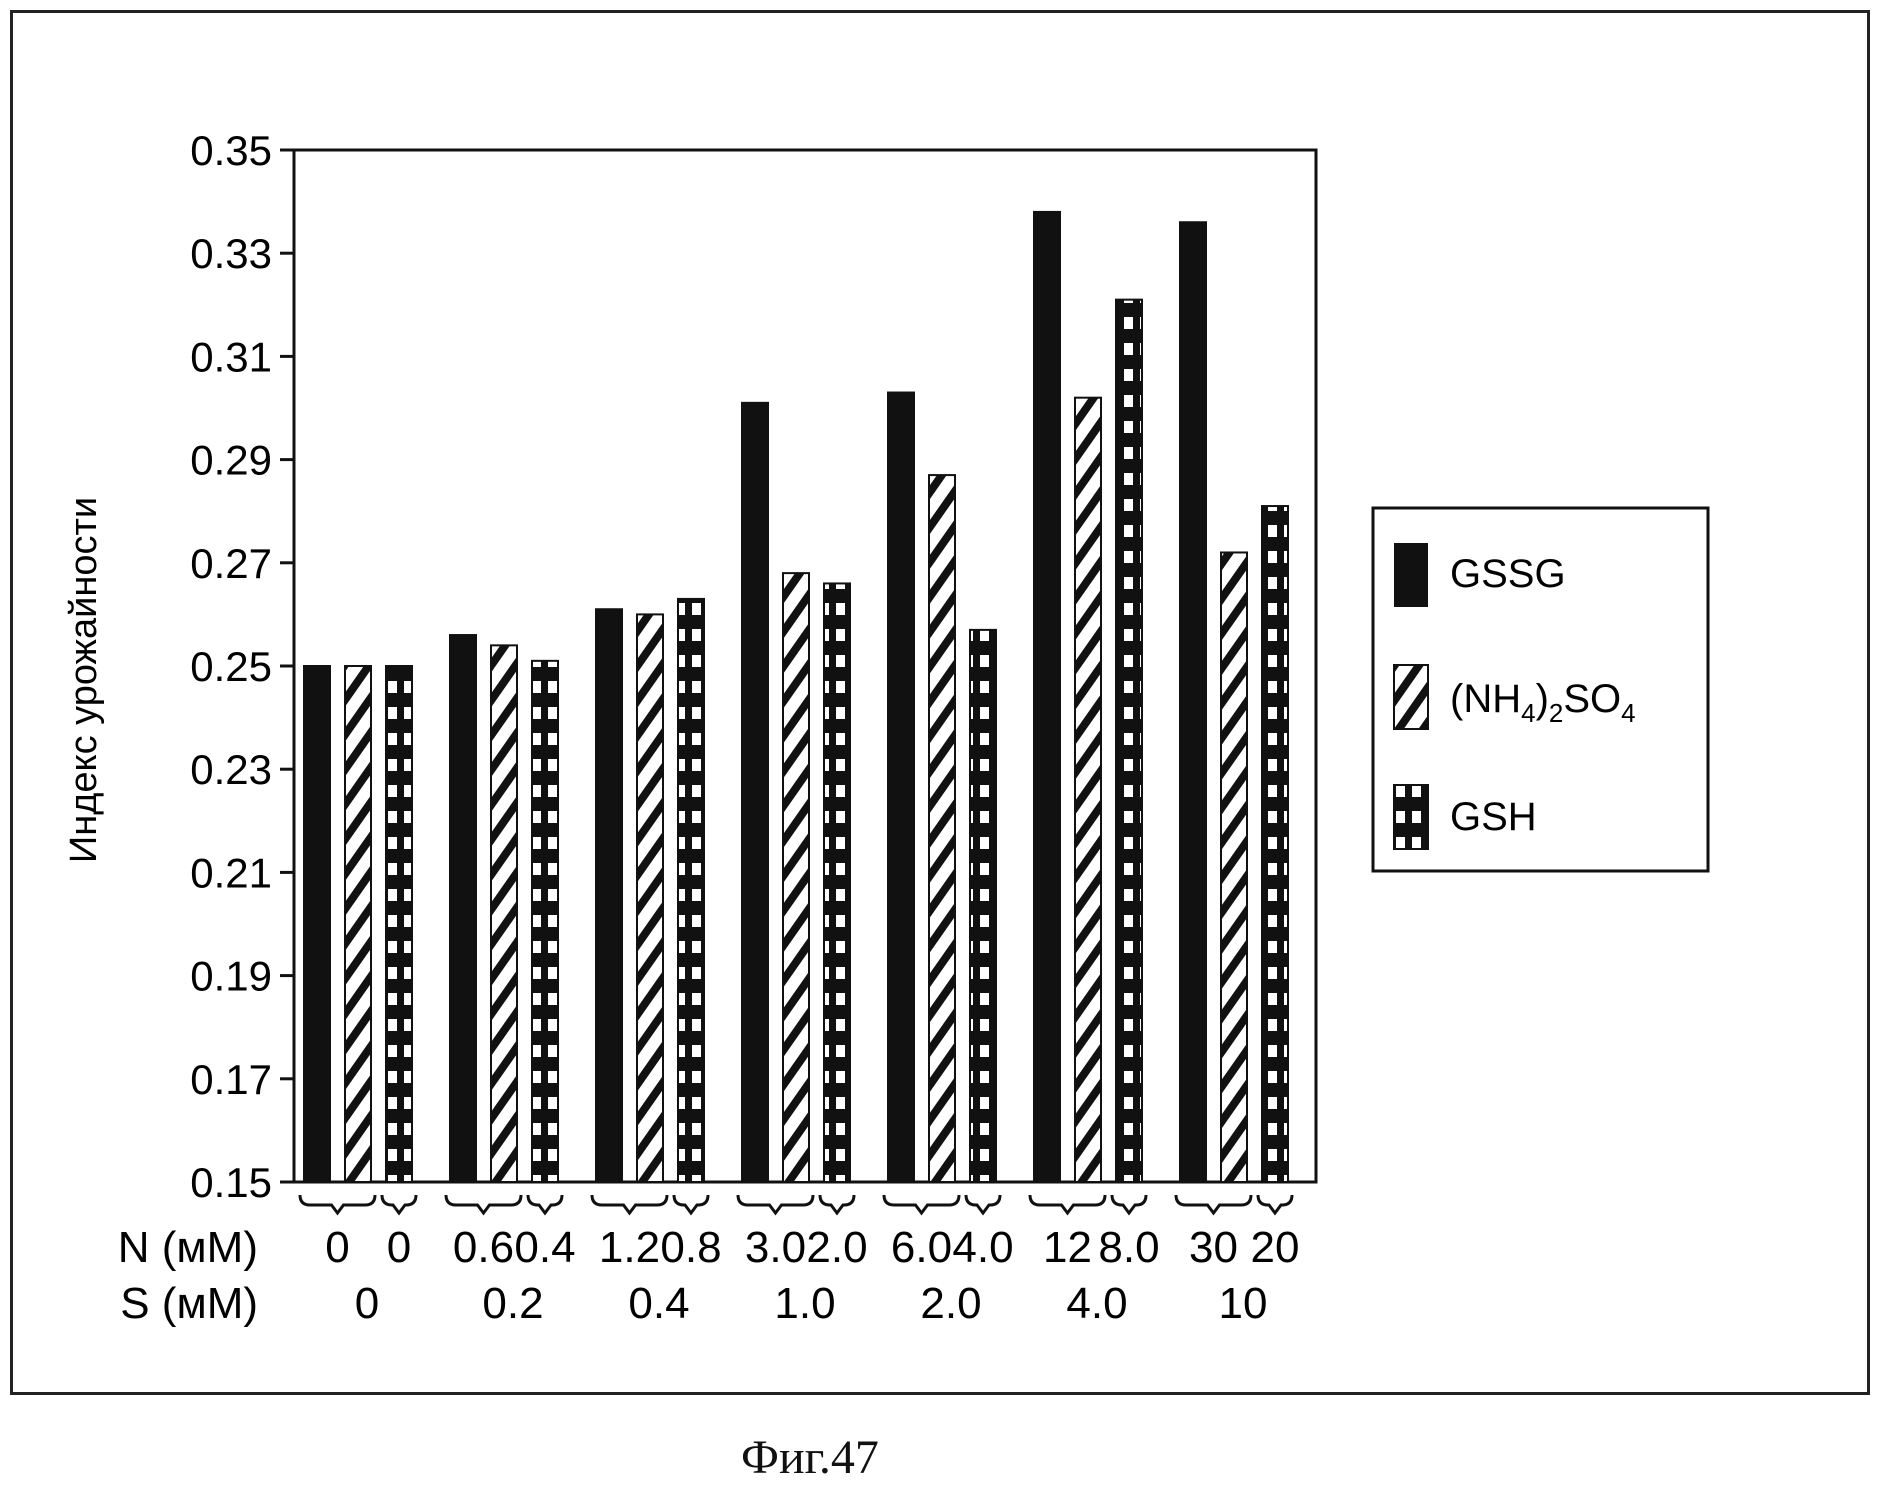 The height and width of the screenshot is (1491, 1890). What do you see at coordinates (1128, 1247) in the screenshot?
I see `n-value-label: 8.0` at bounding box center [1128, 1247].